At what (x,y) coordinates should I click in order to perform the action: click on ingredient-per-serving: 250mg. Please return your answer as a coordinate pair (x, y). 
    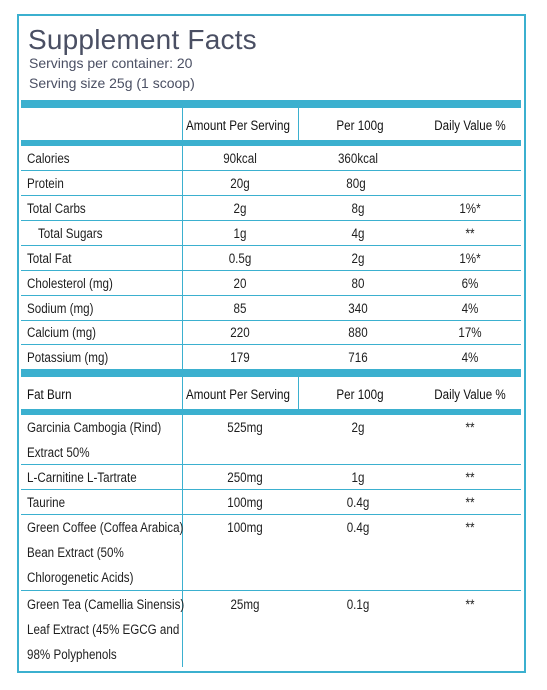
    Looking at the image, I should click on (245, 477).